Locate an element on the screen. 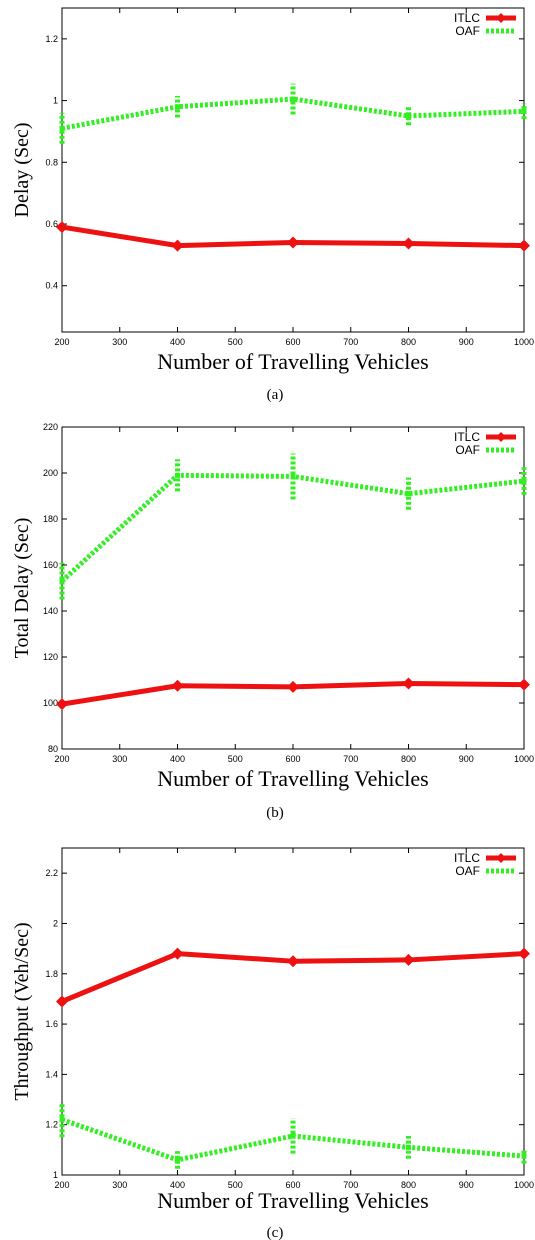  y-tick-label: 140 is located at coordinates (50, 611).